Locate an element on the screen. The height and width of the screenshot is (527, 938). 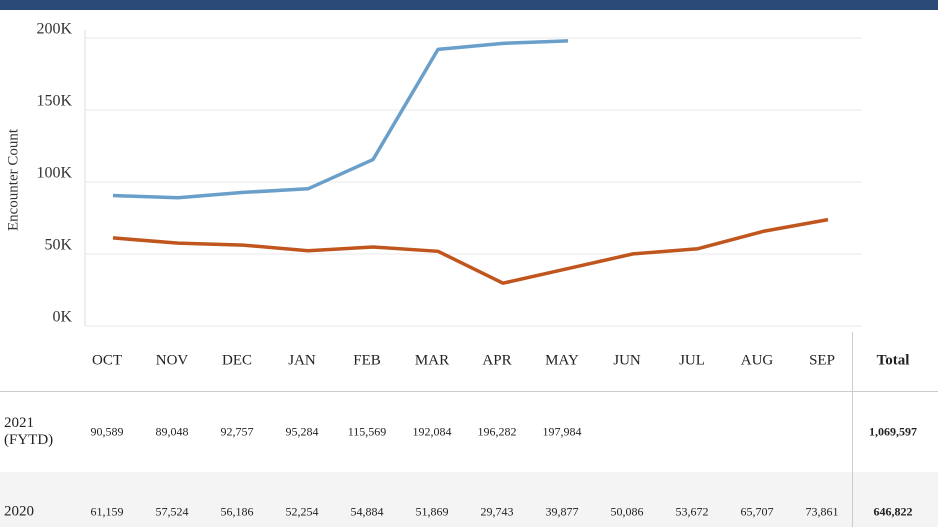
table-value: 51,869 is located at coordinates (432, 511).